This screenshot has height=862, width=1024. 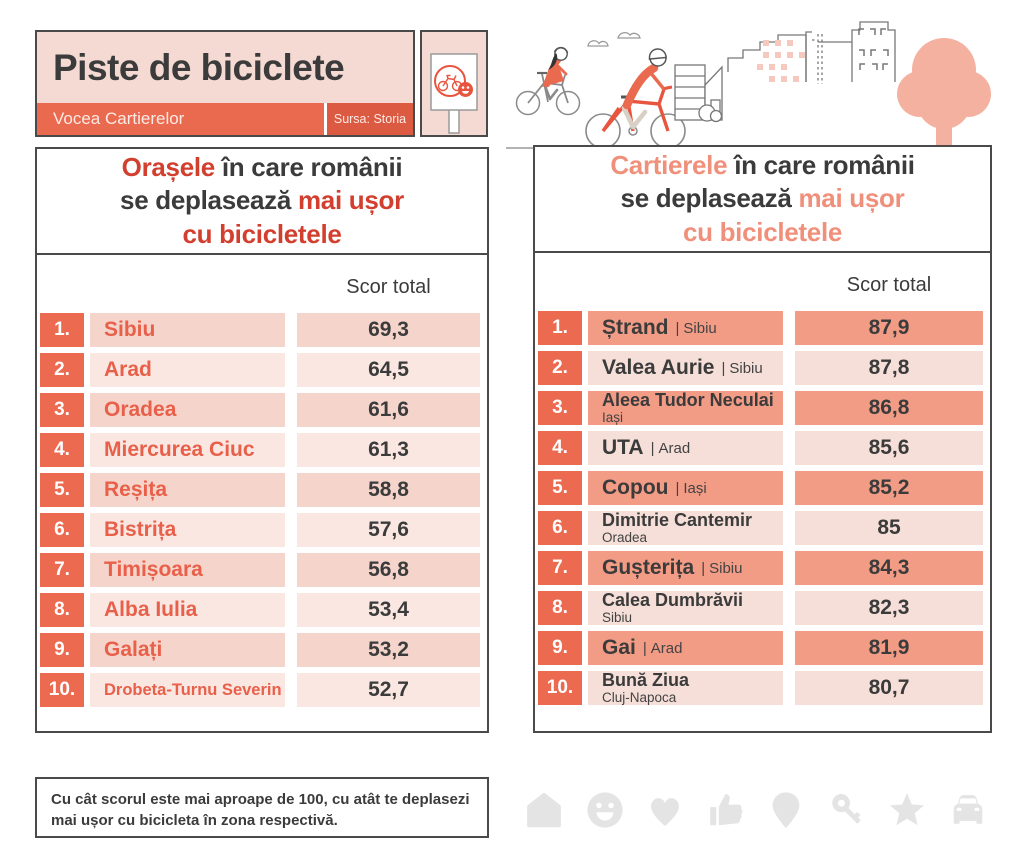 What do you see at coordinates (762, 282) in the screenshot?
I see `score-header-row: Scor total` at bounding box center [762, 282].